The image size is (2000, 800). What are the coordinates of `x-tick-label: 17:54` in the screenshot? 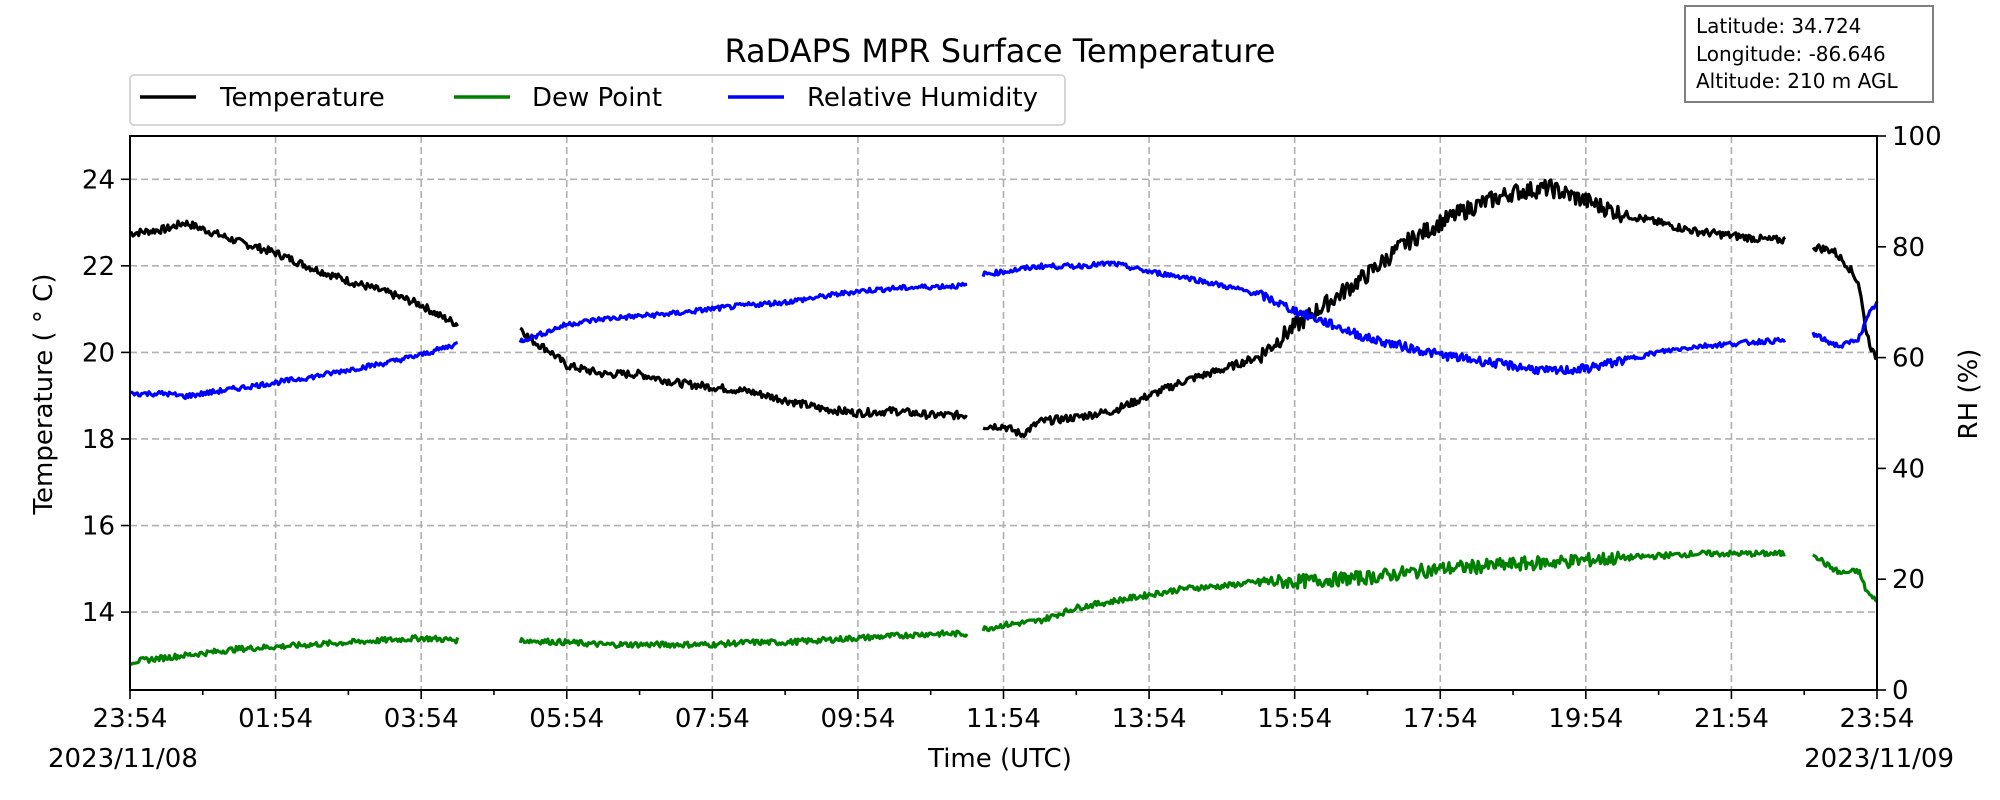 It's located at (1440, 719).